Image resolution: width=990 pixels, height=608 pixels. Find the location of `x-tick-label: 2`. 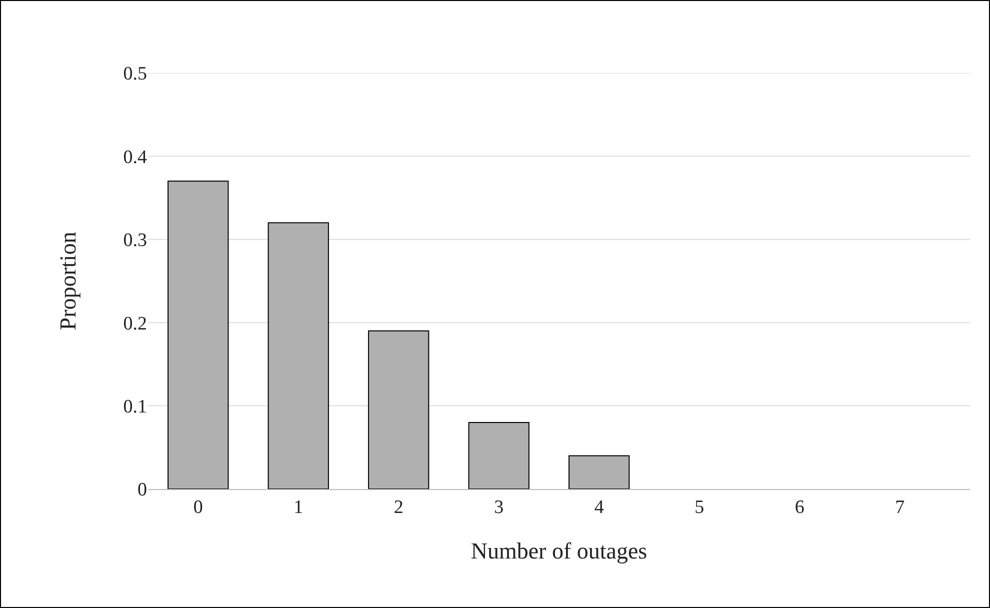

x-tick-label: 2 is located at coordinates (399, 507).